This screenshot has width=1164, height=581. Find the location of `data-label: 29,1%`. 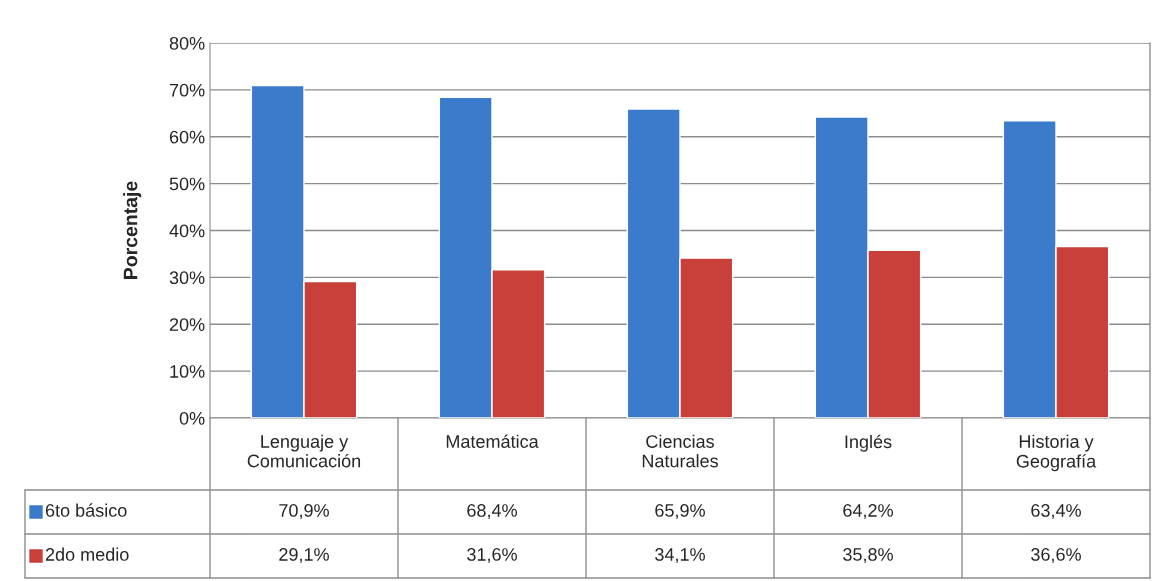

data-label: 29,1% is located at coordinates (304, 555).